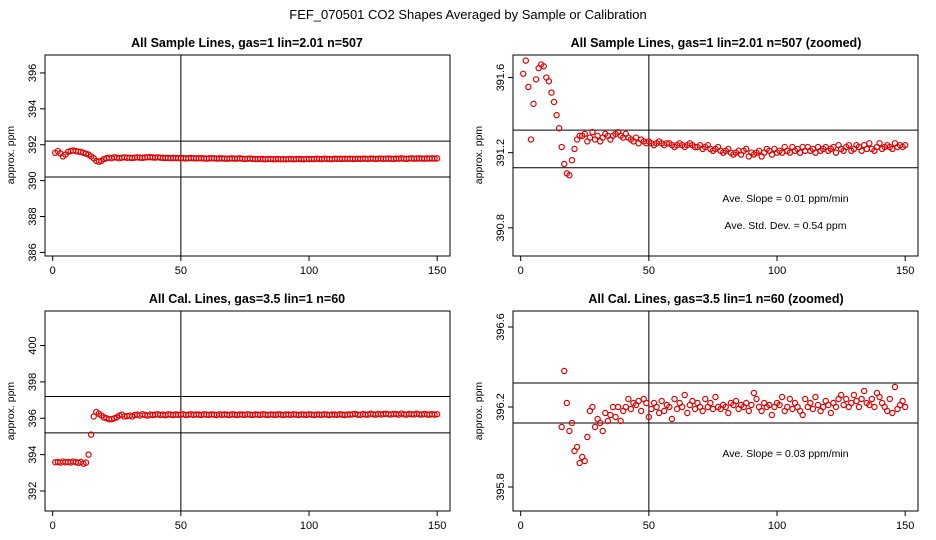  I want to click on y-tick-label: 386, so click(33, 252).